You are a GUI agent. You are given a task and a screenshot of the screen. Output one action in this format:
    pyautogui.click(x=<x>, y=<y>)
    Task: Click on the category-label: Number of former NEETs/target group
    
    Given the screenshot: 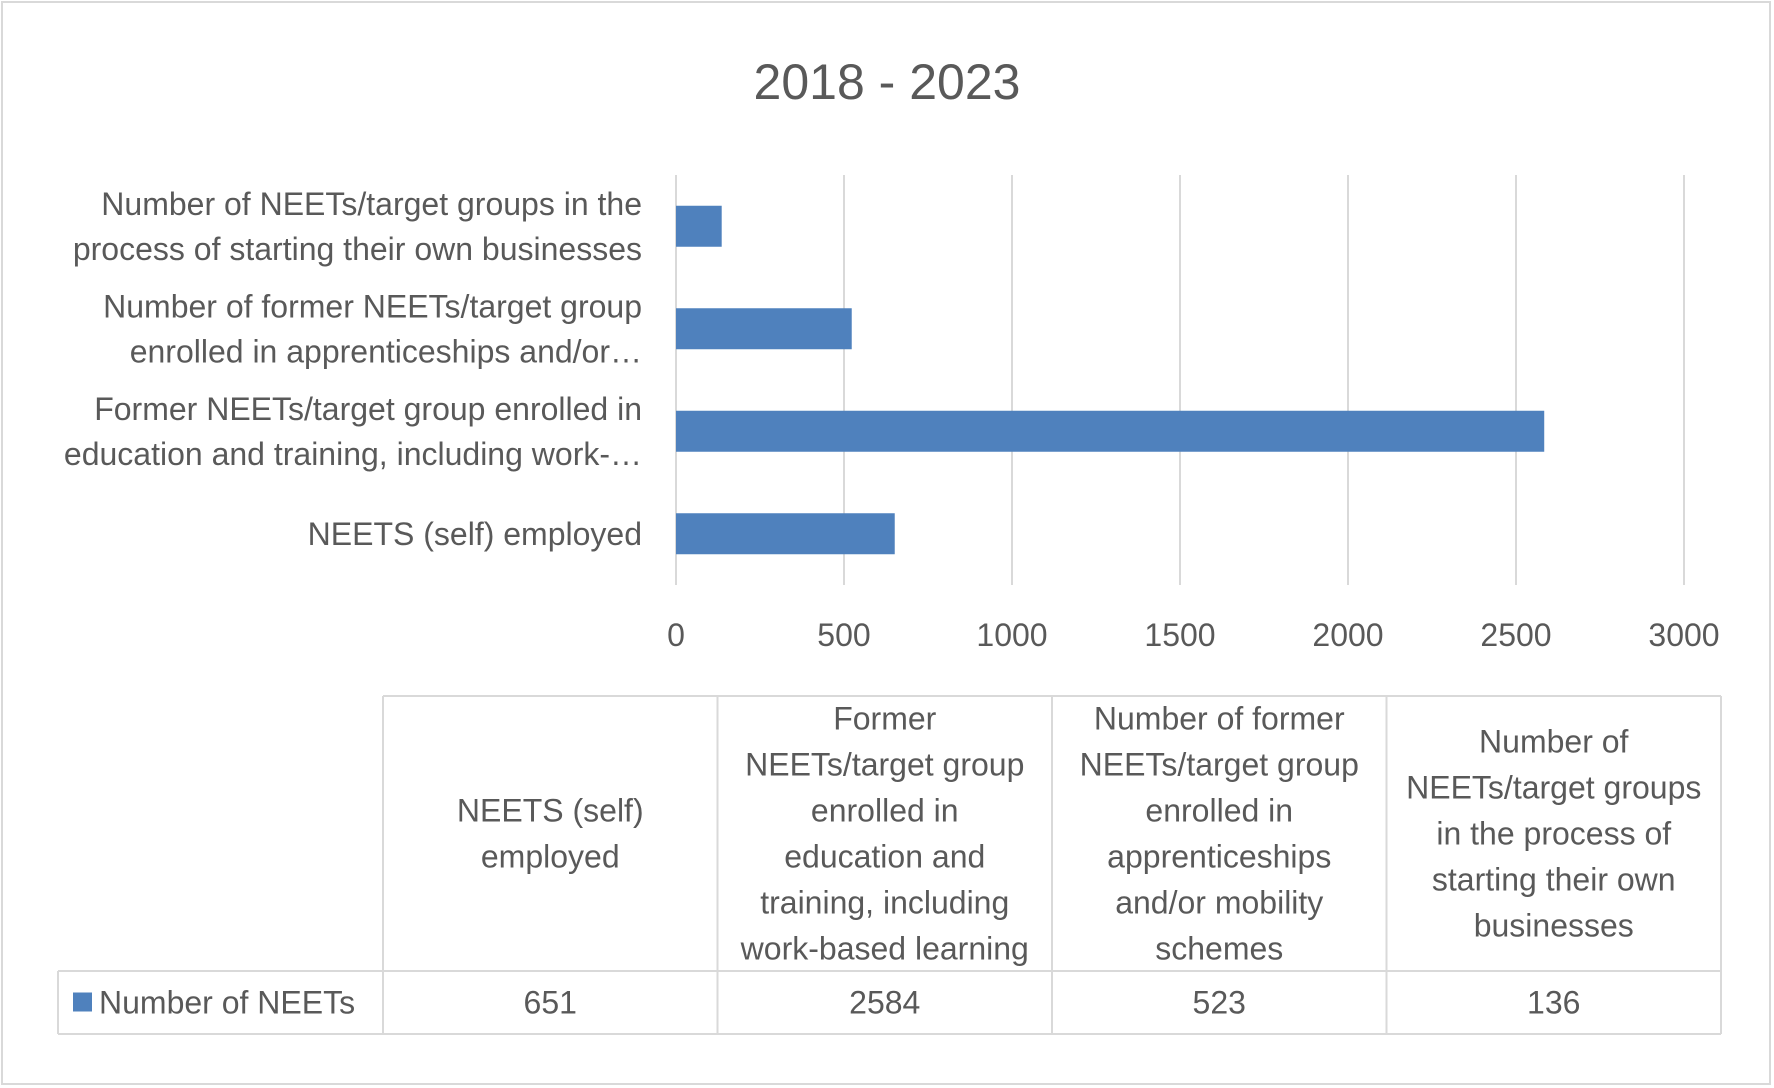 What is the action you would take?
    pyautogui.click(x=372, y=306)
    